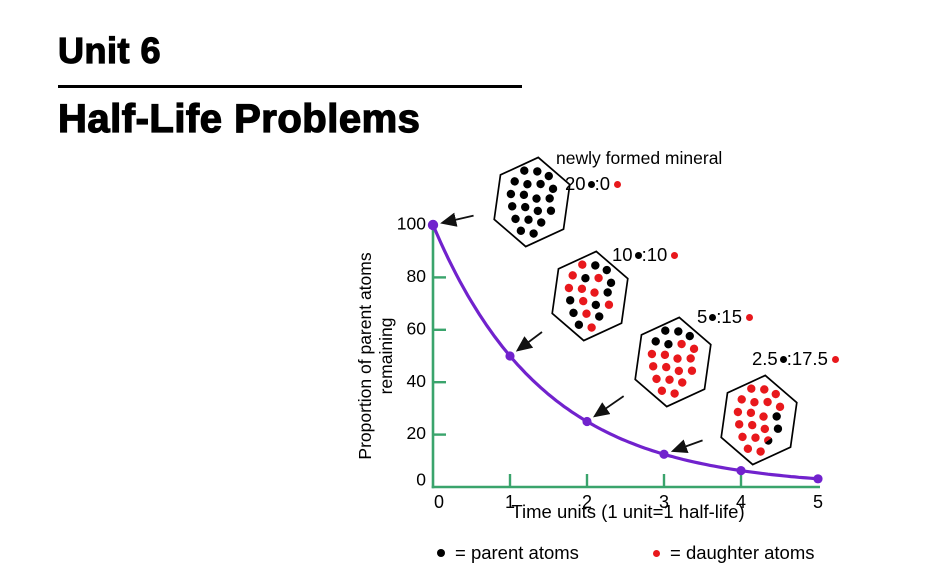 This screenshot has width=929, height=578. Describe the element at coordinates (417, 276) in the screenshot. I see `y-tick-label: 80` at that location.